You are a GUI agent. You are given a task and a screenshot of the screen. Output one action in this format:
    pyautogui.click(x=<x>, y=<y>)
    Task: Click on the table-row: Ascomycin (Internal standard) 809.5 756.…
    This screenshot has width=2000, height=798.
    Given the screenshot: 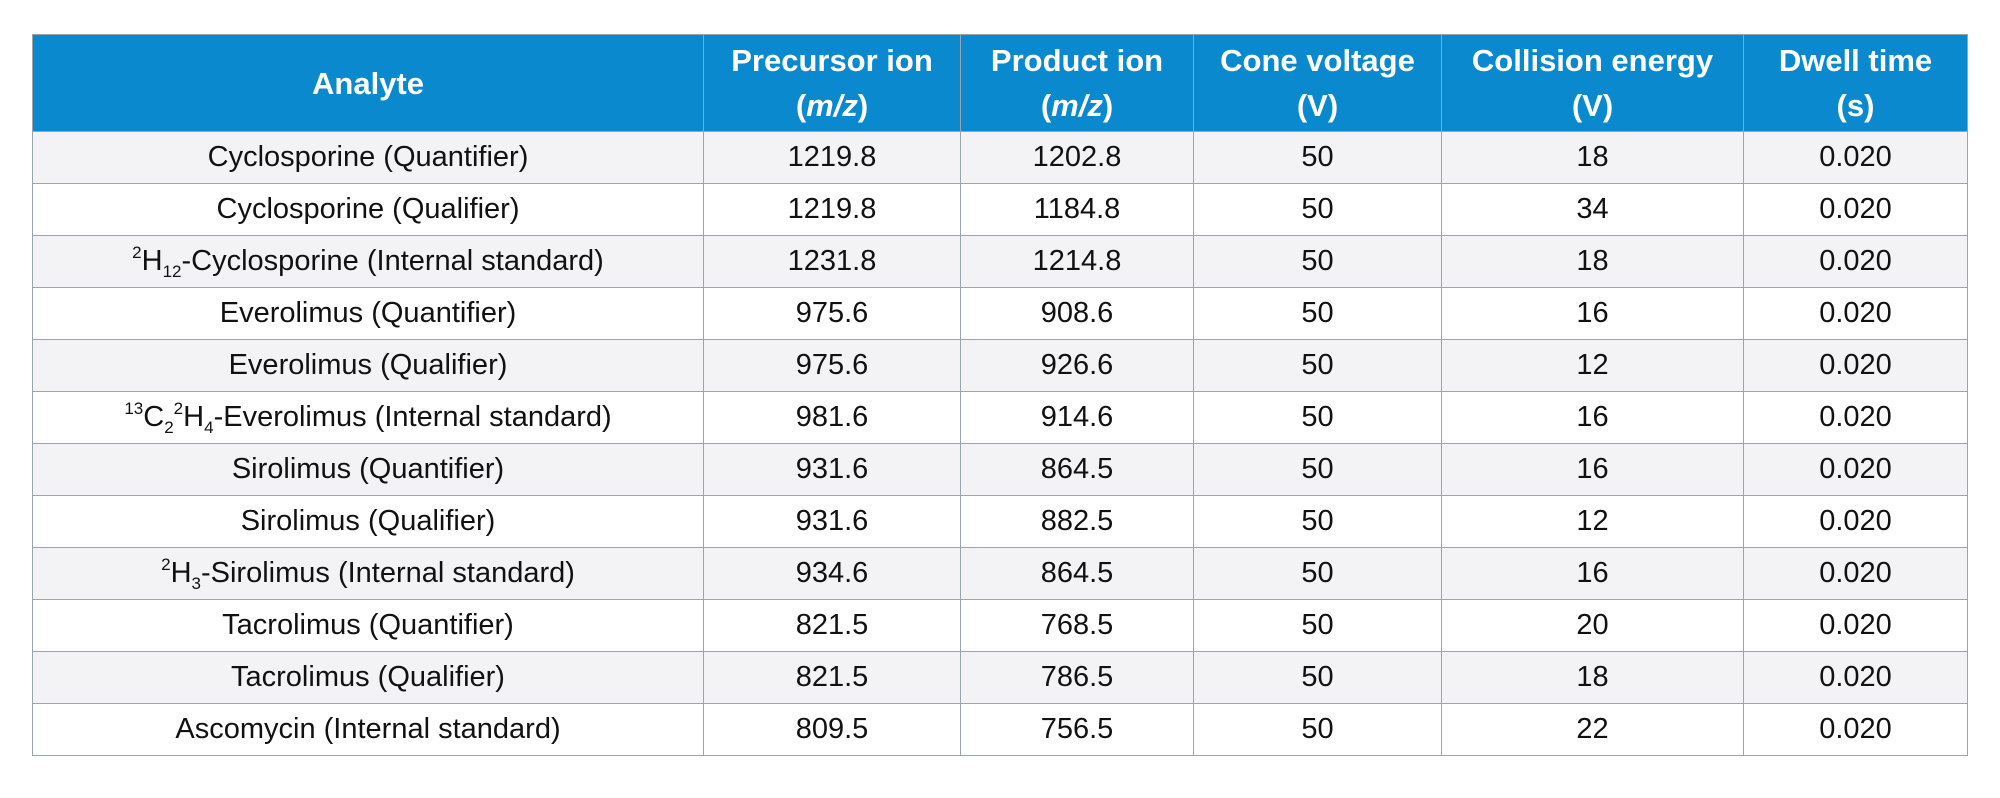 What is the action you would take?
    pyautogui.click(x=1000, y=729)
    